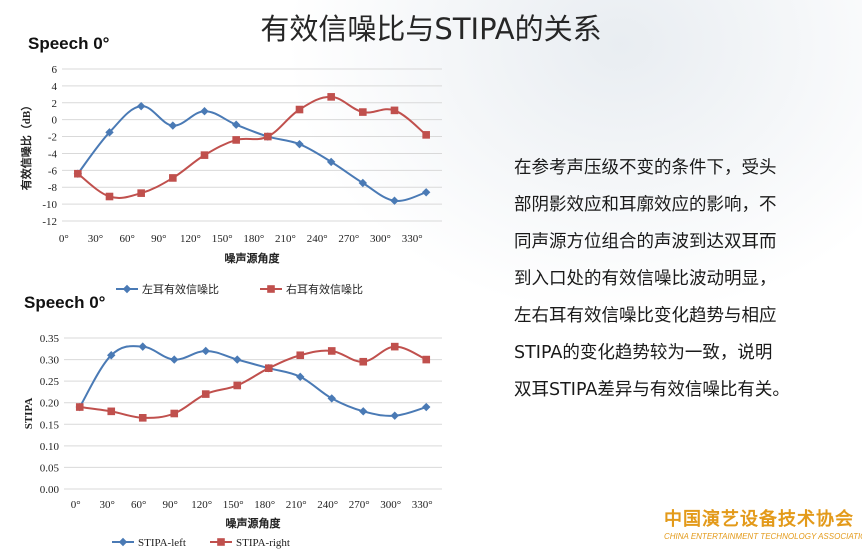  What do you see at coordinates (50, 404) in the screenshot?
I see `y-tick-label: 0.20` at bounding box center [50, 404].